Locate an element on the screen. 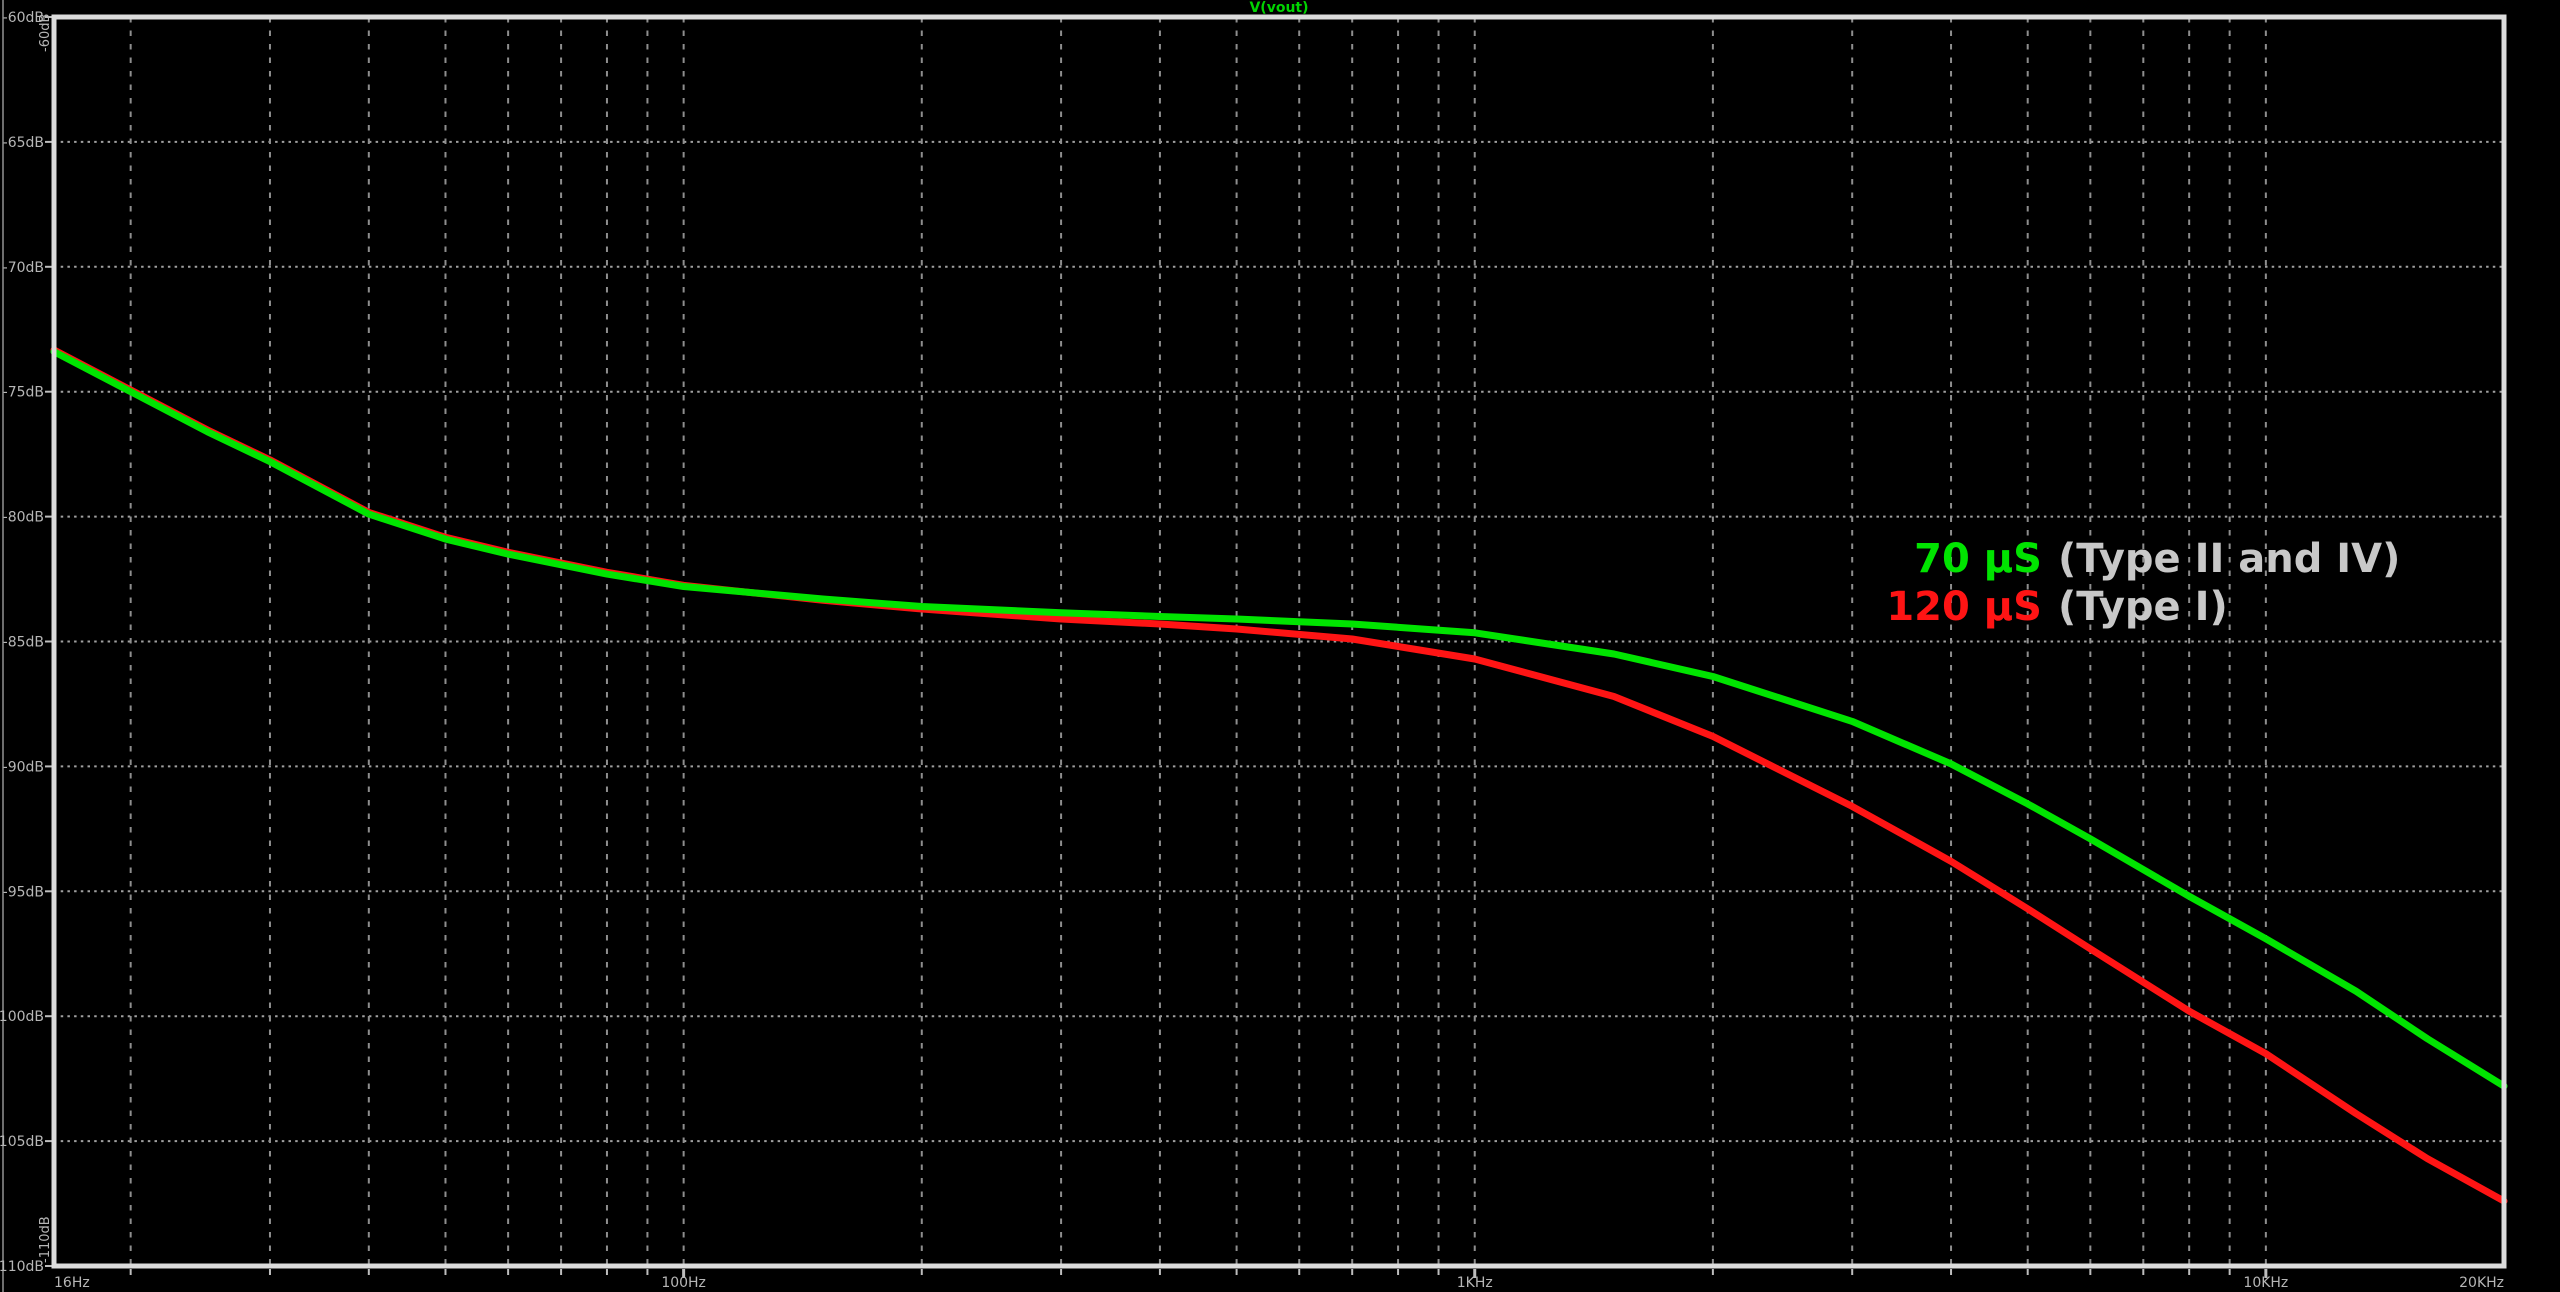  y-tick-label: -110dB is located at coordinates (22, 1267).